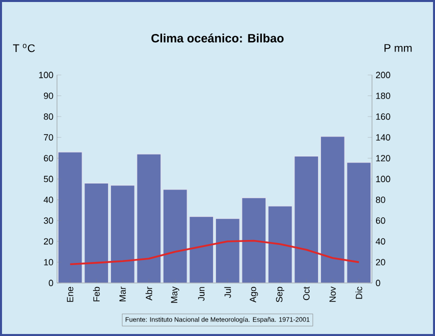  Describe the element at coordinates (383, 95) in the screenshot. I see `y2-tick-label: 180` at that location.